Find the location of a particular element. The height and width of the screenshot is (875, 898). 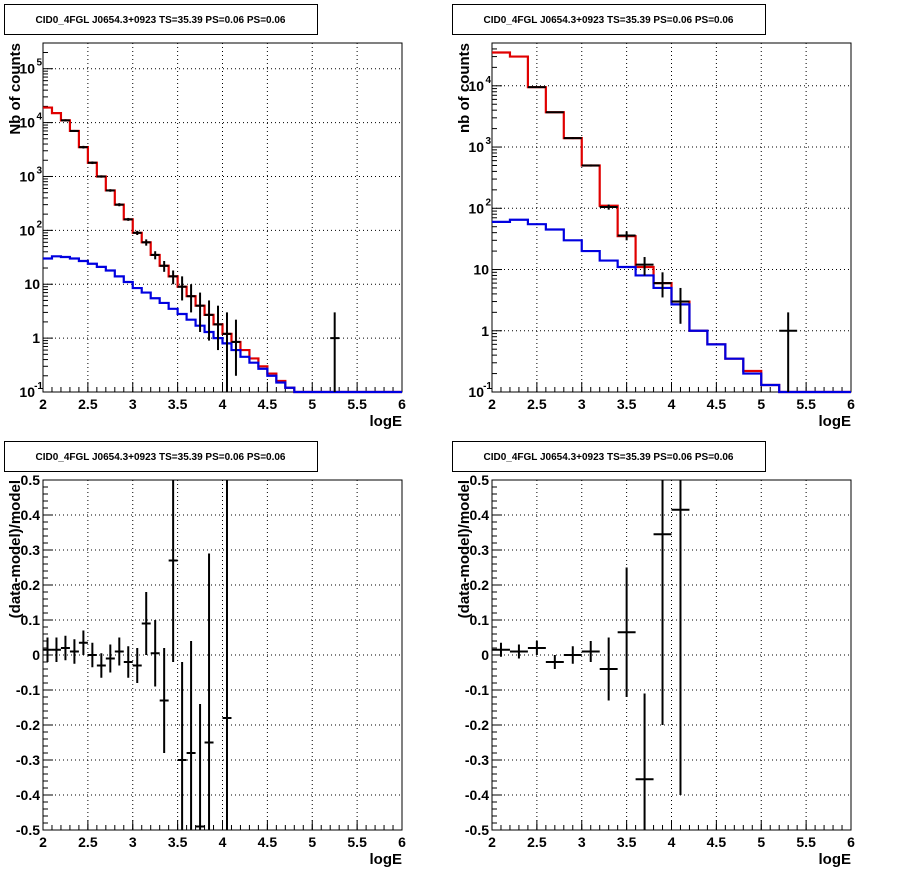

y-tick-label: -0.2 is located at coordinates (477, 725).